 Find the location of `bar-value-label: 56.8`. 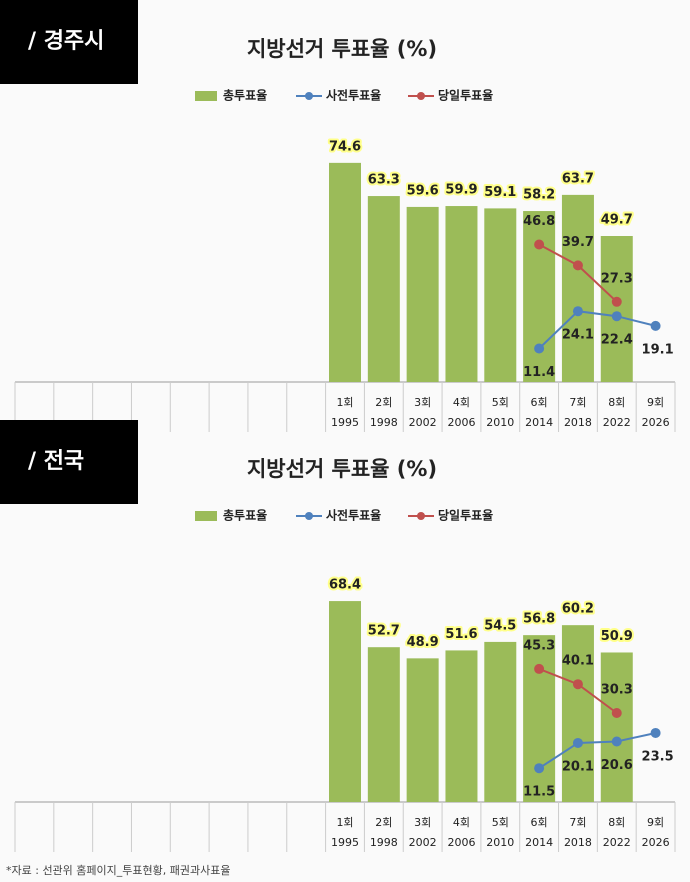

bar-value-label: 56.8 is located at coordinates (539, 619).